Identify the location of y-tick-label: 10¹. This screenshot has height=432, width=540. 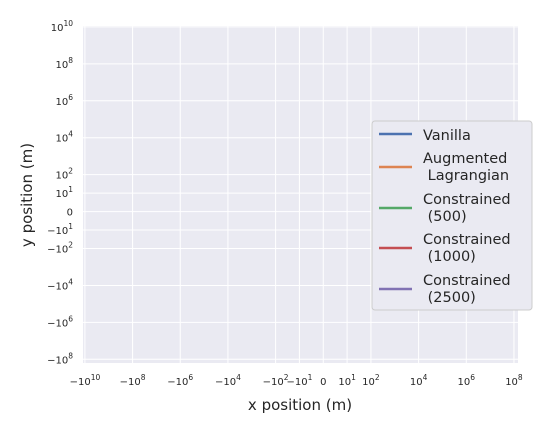
(64, 192).